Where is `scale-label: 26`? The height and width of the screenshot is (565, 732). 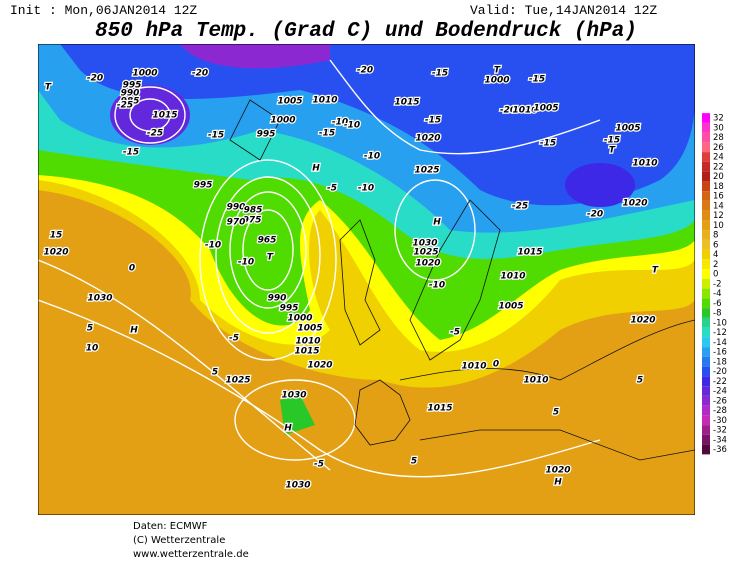 scale-label: 26 is located at coordinates (718, 148).